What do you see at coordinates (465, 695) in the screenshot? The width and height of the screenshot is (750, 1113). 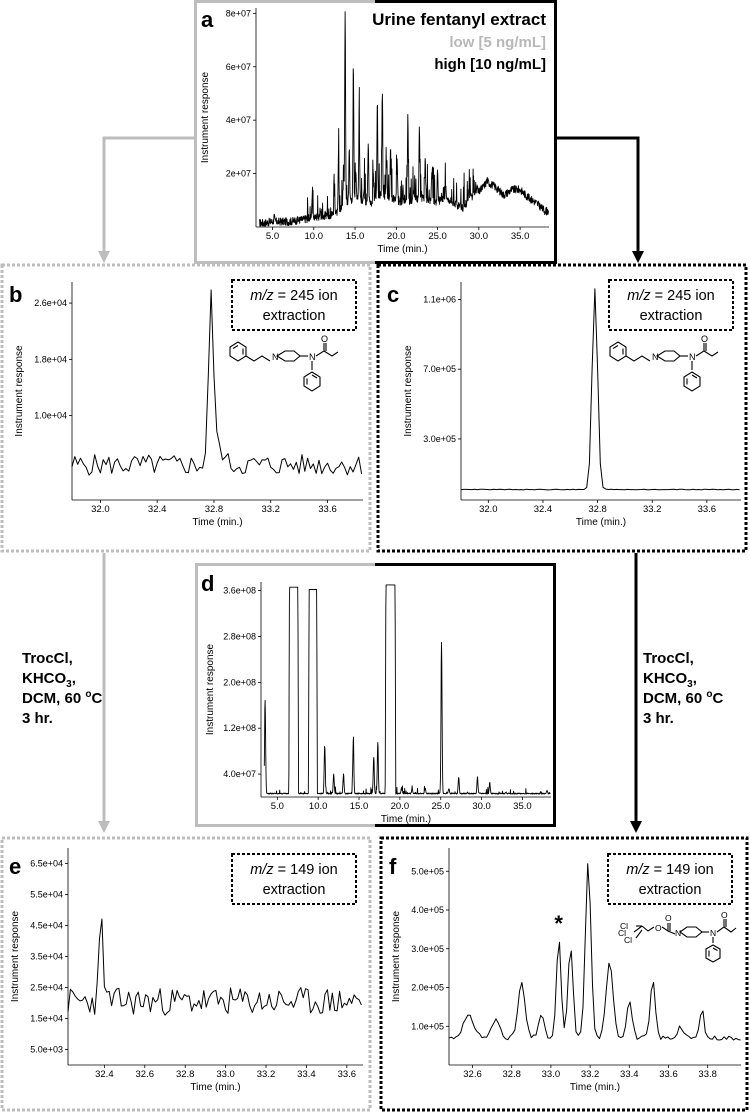 I see `panel-d-border-high` at bounding box center [465, 695].